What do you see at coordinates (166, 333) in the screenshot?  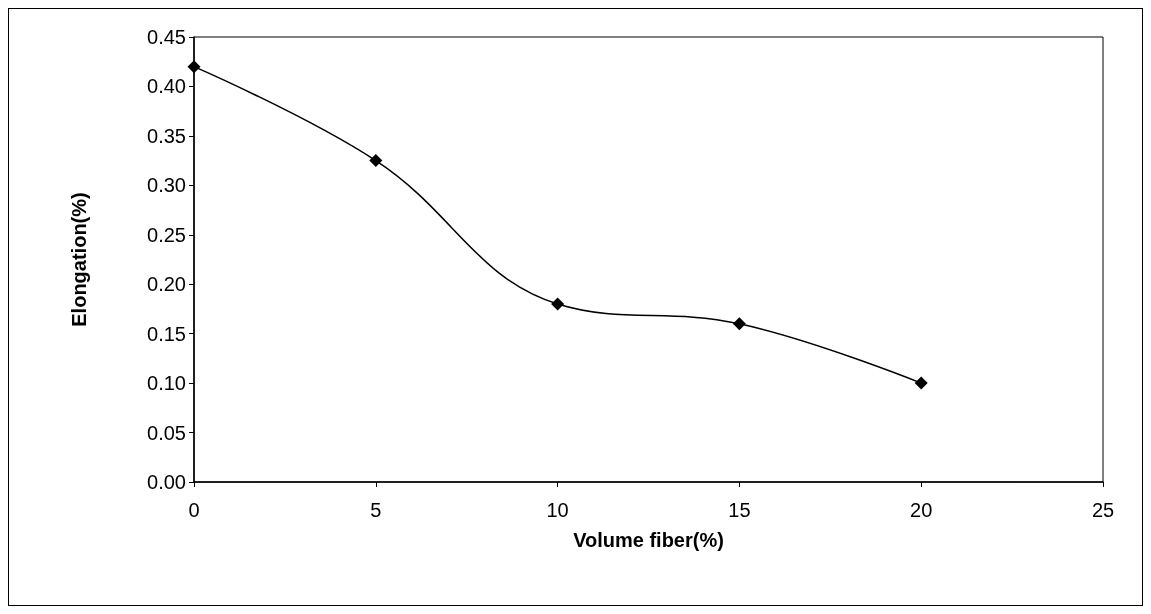 I see `y-tick-label: 0.15` at bounding box center [166, 333].